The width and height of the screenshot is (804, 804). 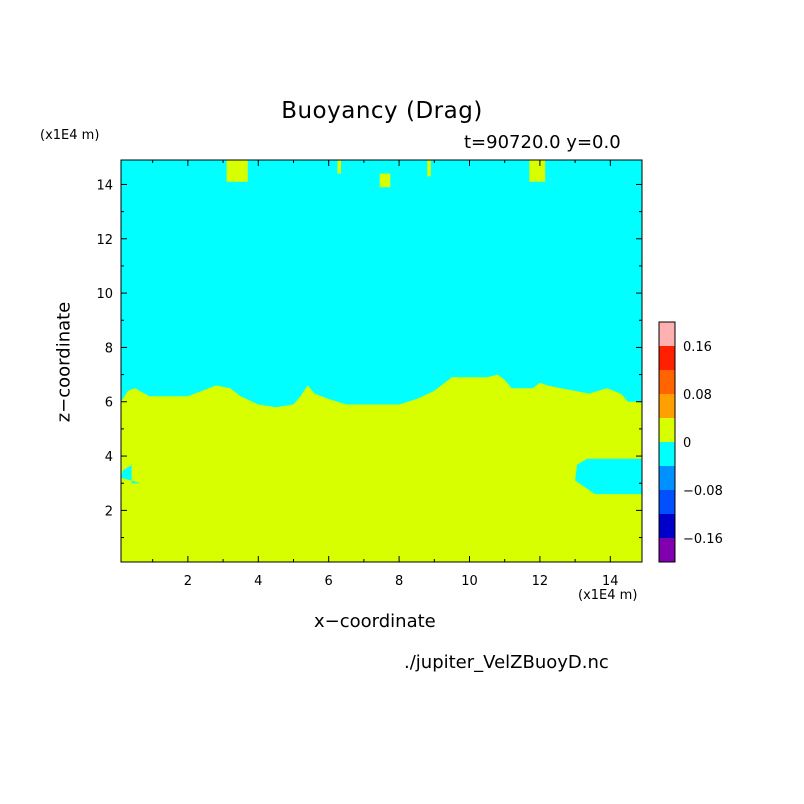 What do you see at coordinates (703, 491) in the screenshot?
I see `colorbar-label: −0.08` at bounding box center [703, 491].